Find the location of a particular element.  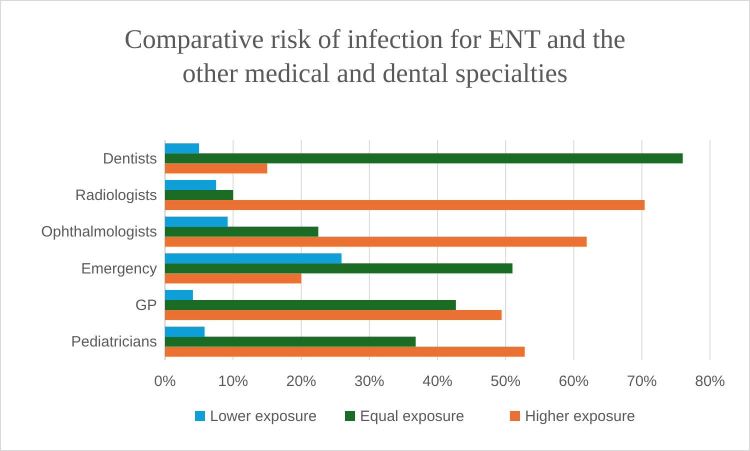

x-tick-label: 80% is located at coordinates (710, 381).